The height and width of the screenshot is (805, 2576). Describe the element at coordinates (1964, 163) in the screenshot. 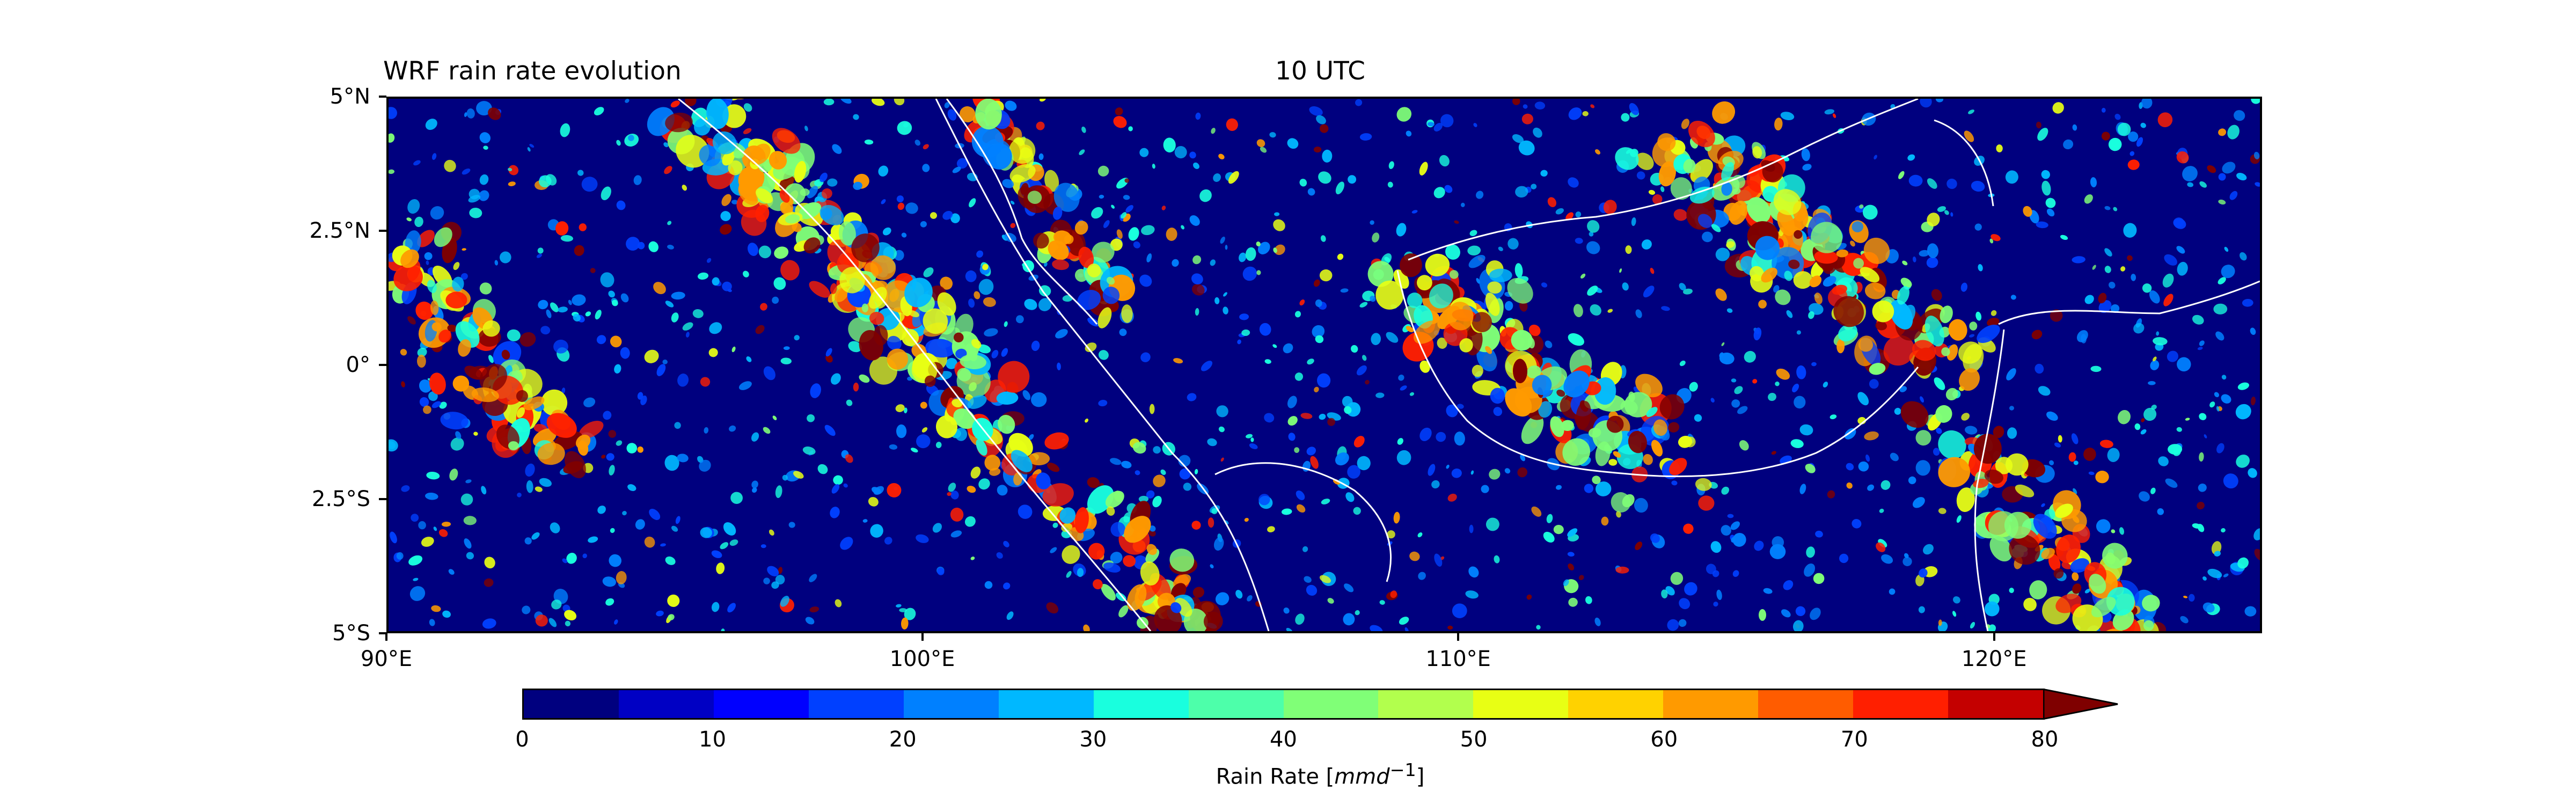

I see `borneo-north` at that location.